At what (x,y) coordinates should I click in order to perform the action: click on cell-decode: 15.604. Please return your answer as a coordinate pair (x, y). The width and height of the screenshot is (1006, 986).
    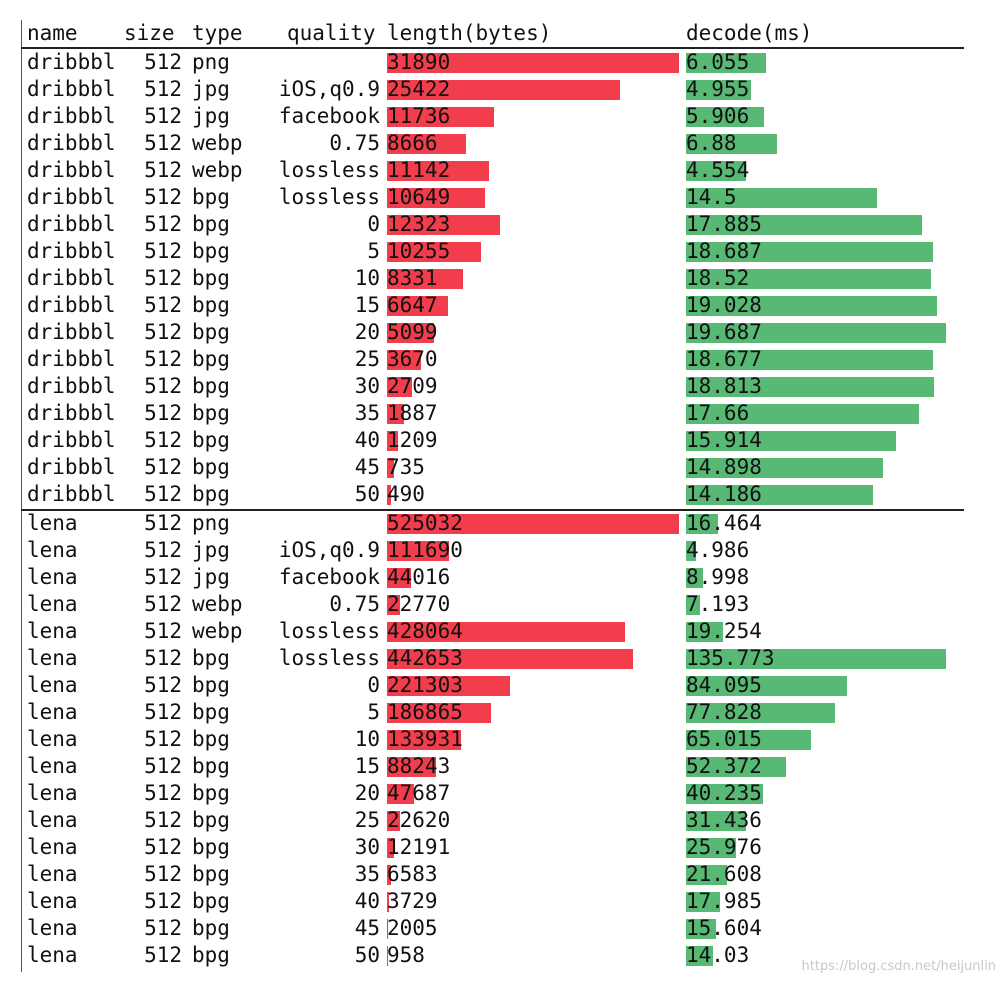
    Looking at the image, I should click on (724, 928).